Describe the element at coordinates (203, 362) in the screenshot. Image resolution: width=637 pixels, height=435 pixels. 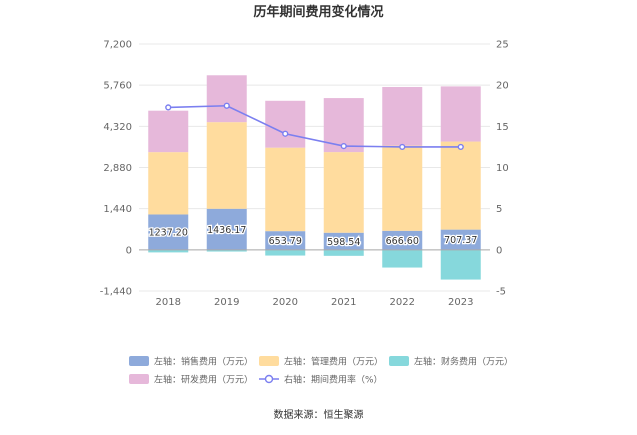
I see `legend-label: 左轴：销售费用（万元）` at that location.